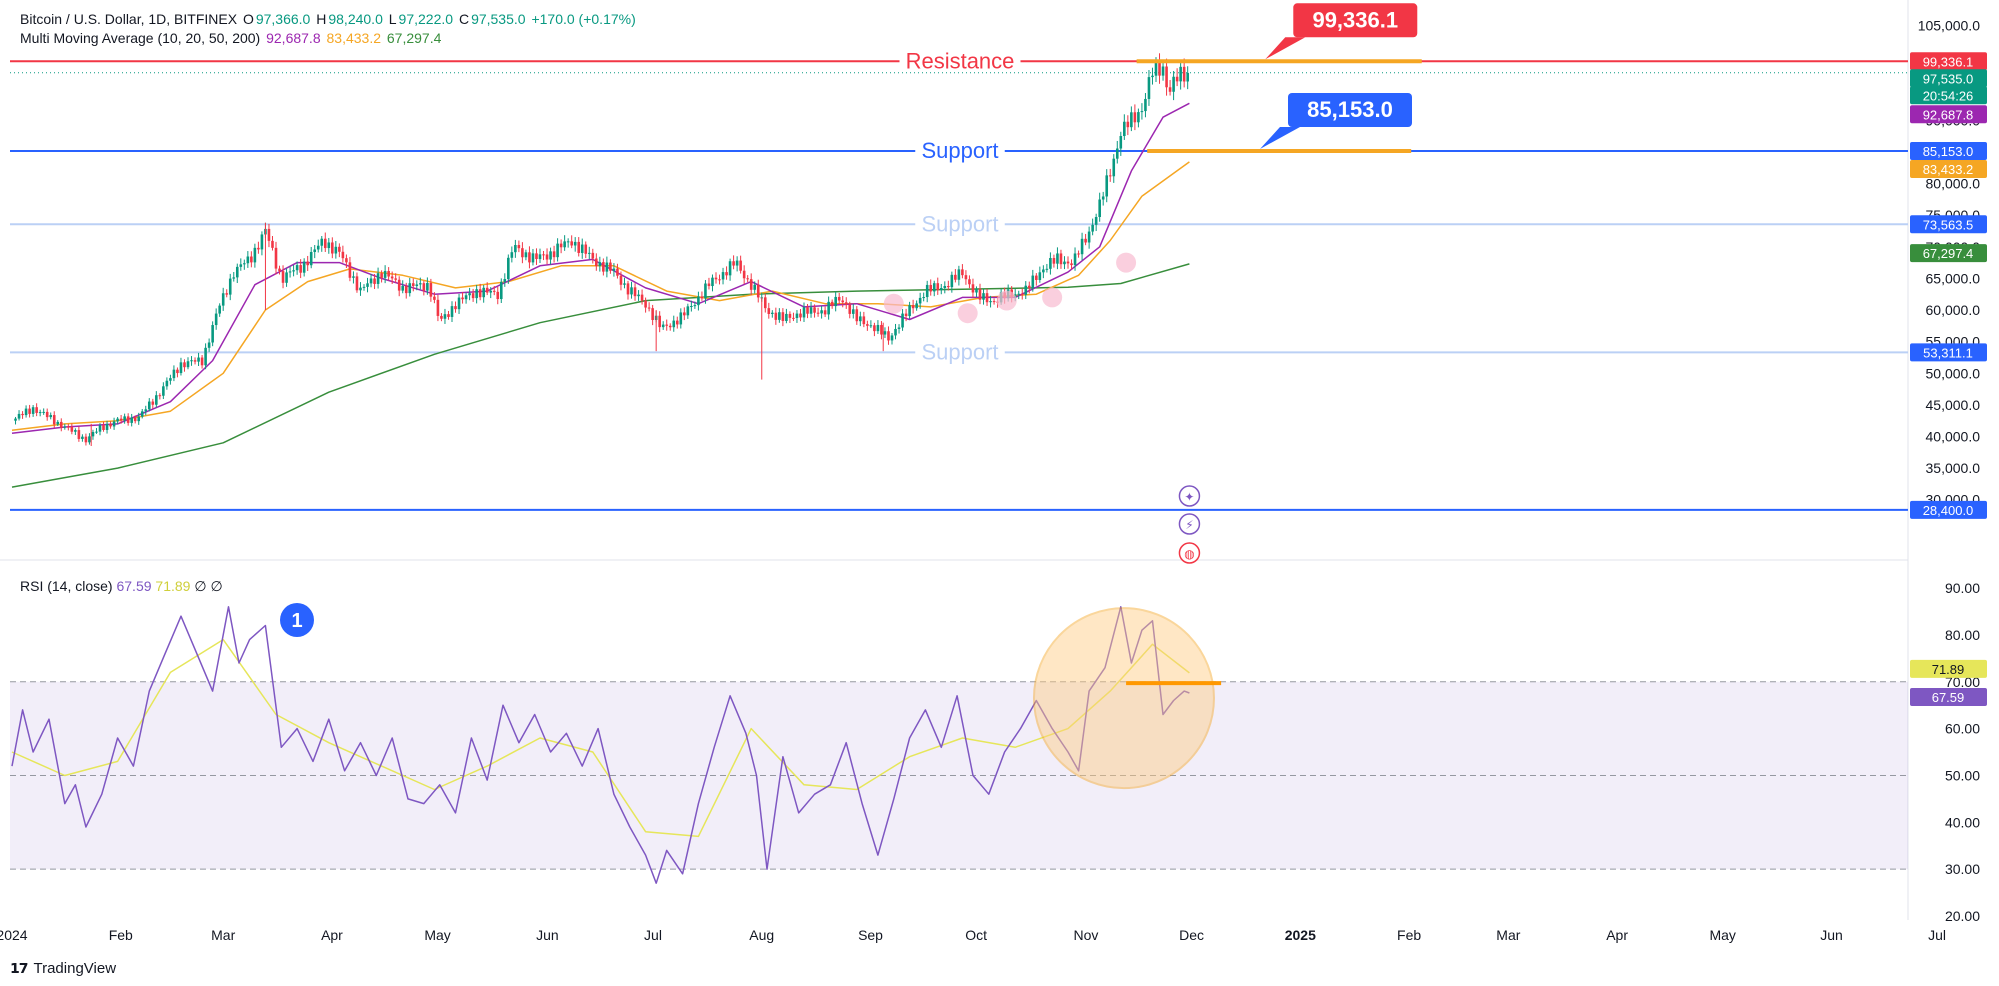 This screenshot has height=986, width=1999. I want to click on rsi-tick-label: 80.00, so click(1962, 635).